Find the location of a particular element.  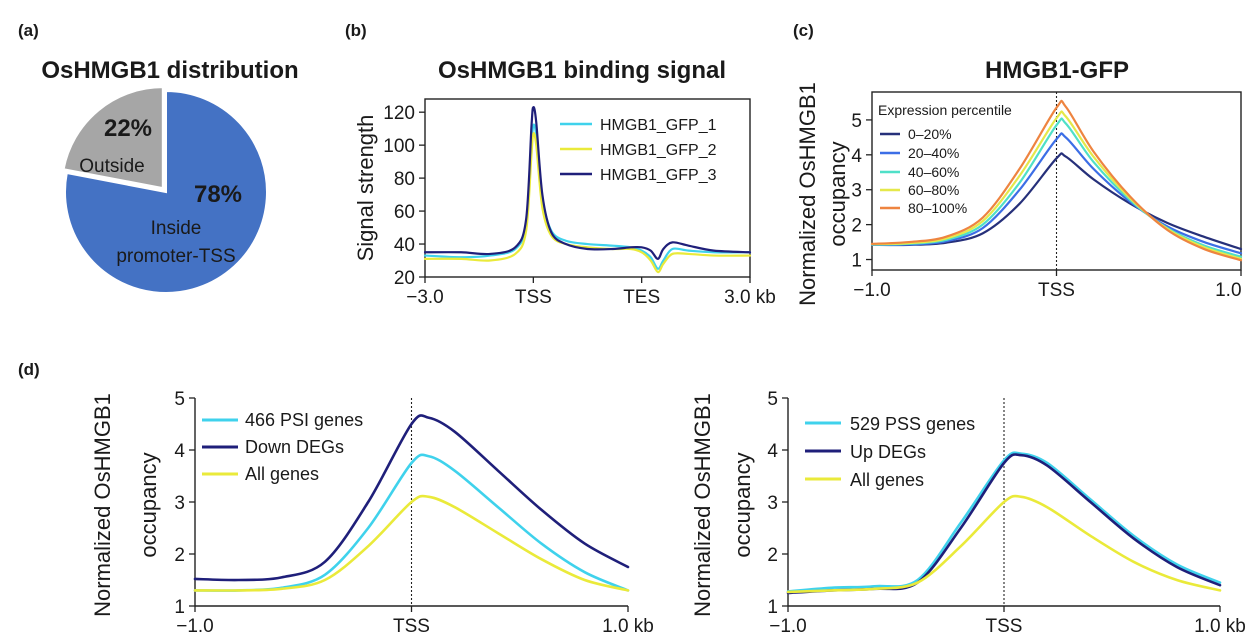

pie-value-outside: 22% is located at coordinates (128, 128).